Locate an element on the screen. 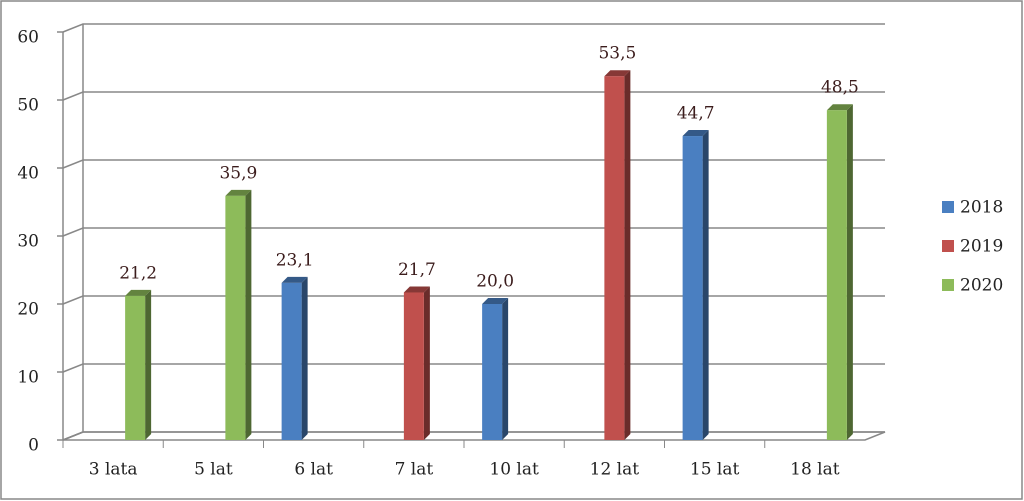  value-label: 23,1 is located at coordinates (295, 260).